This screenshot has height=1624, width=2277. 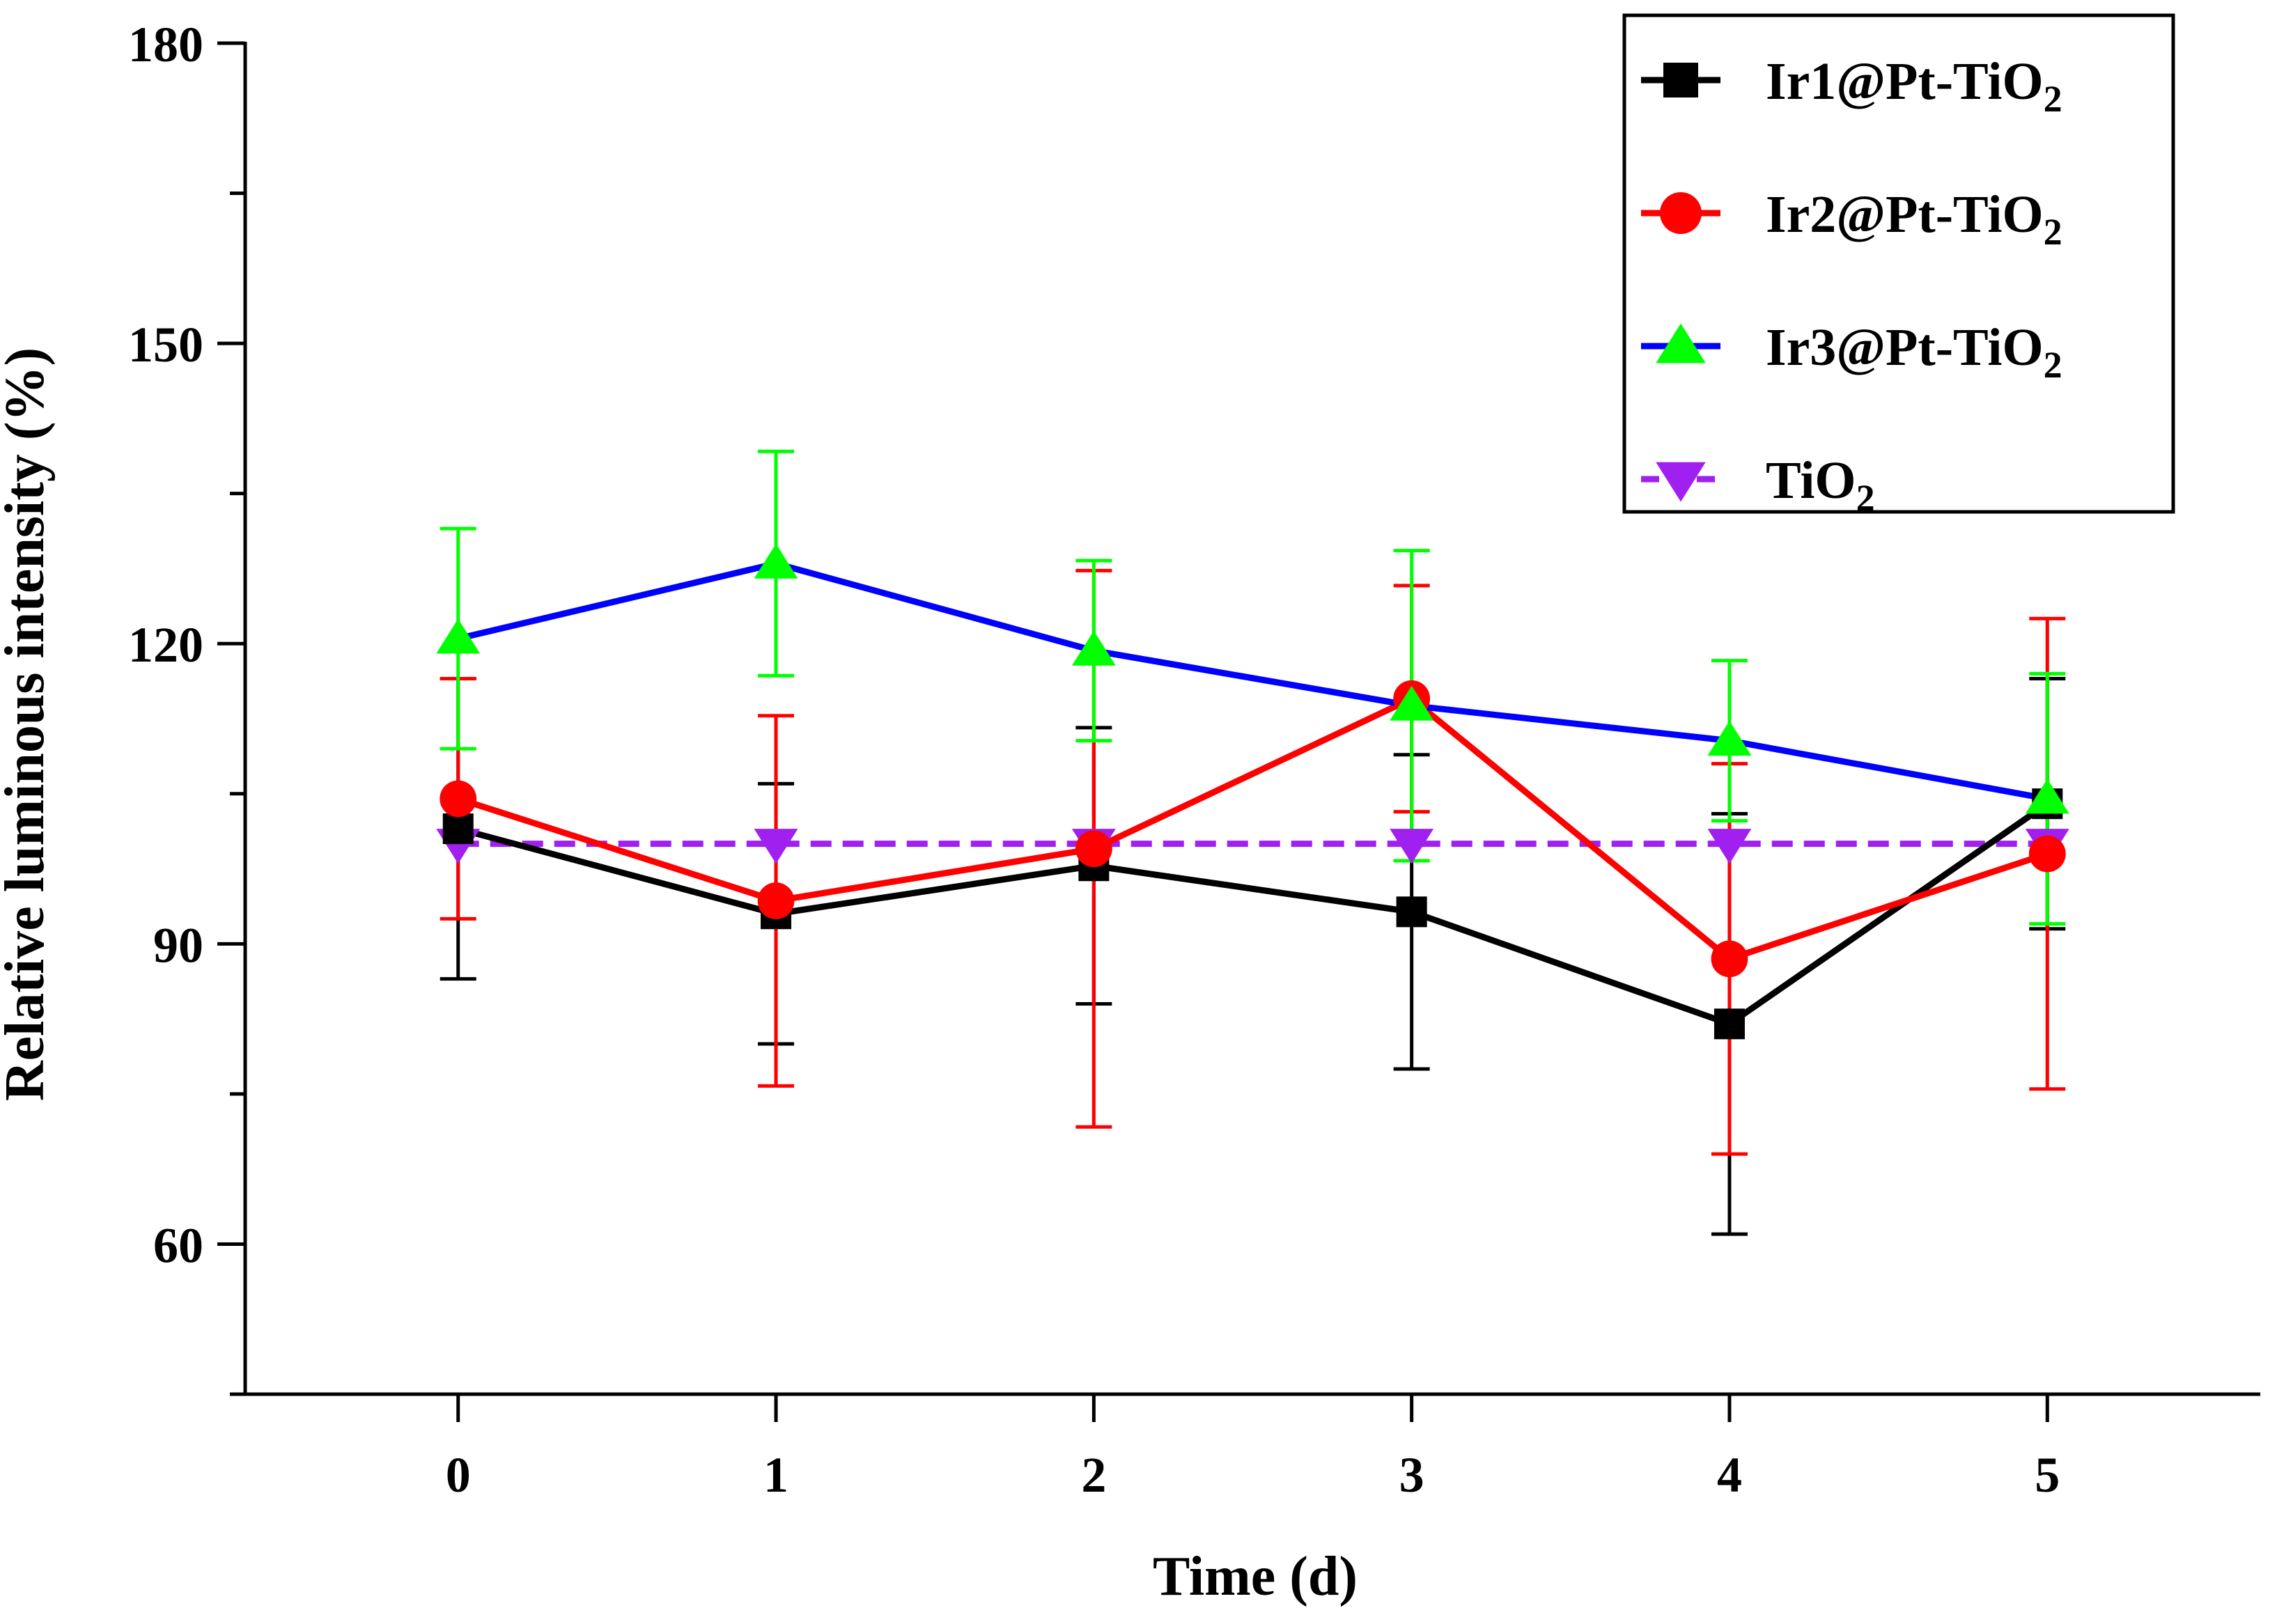 What do you see at coordinates (1255, 1576) in the screenshot?
I see `x-axis-title: Time (d)` at bounding box center [1255, 1576].